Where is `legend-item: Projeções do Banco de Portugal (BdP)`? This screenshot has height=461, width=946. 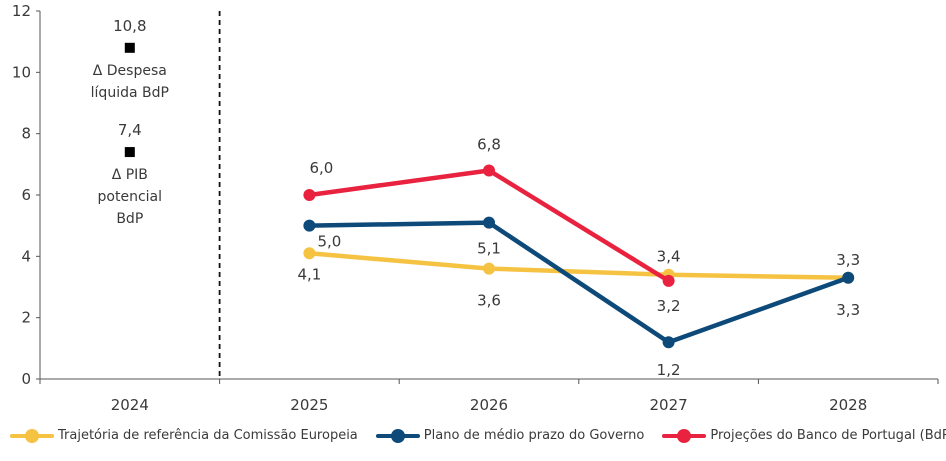 legend-item: Projeções do Banco de Portugal (BdP) is located at coordinates (804, 435).